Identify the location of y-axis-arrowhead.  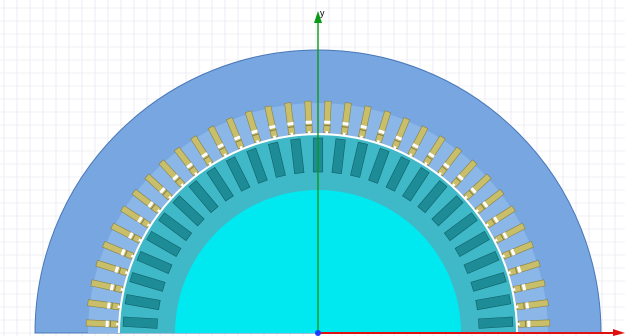
(318, 17).